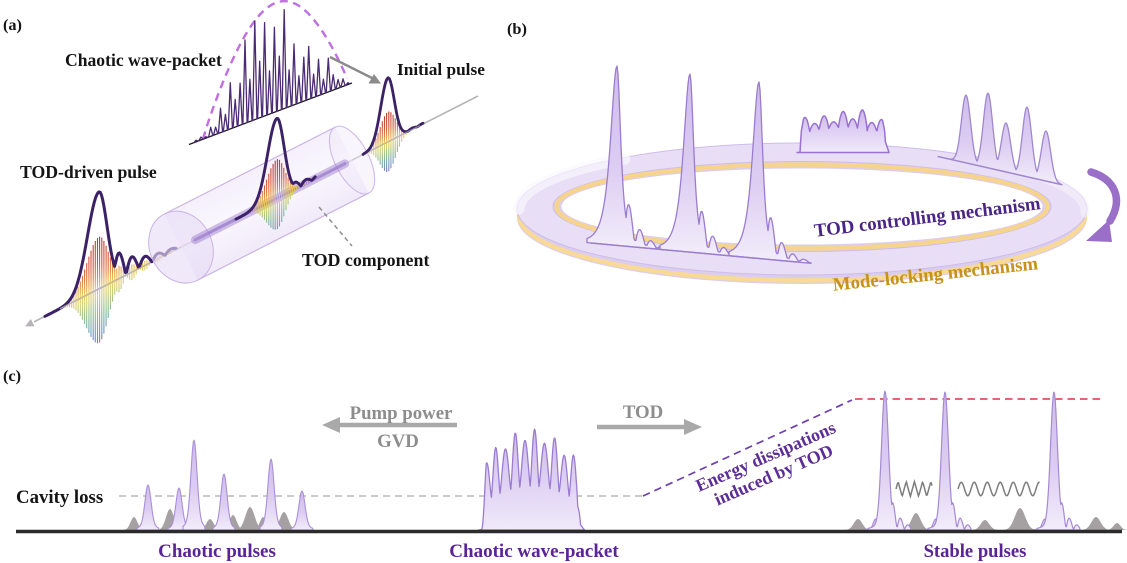  What do you see at coordinates (217, 551) in the screenshot?
I see `svg-text: Chaotic pulses` at bounding box center [217, 551].